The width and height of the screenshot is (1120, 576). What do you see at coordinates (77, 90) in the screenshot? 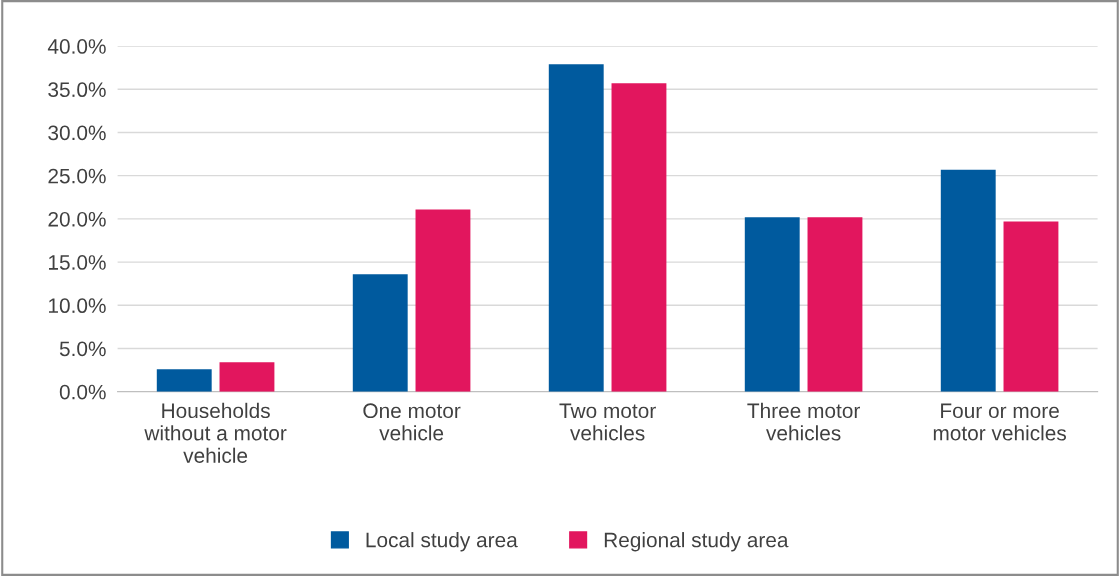
I see `y-tick-label: 35.0%` at bounding box center [77, 90].